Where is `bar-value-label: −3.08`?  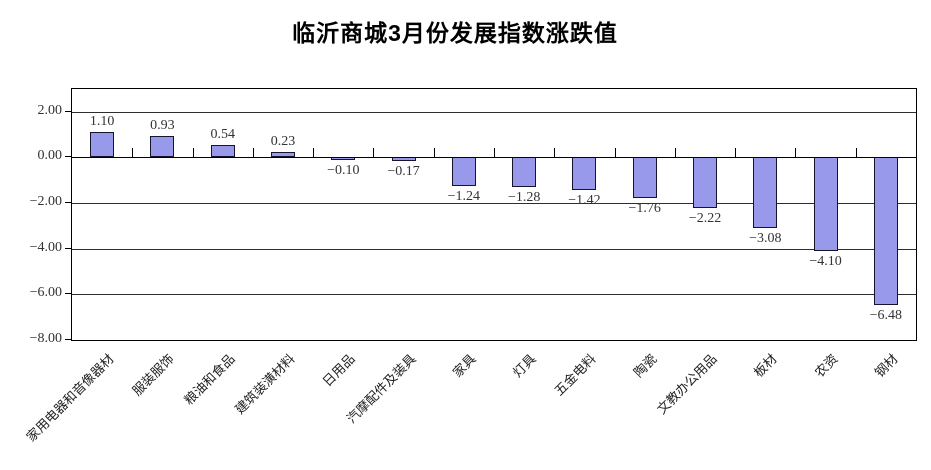
bar-value-label: −3.08 is located at coordinates (765, 238).